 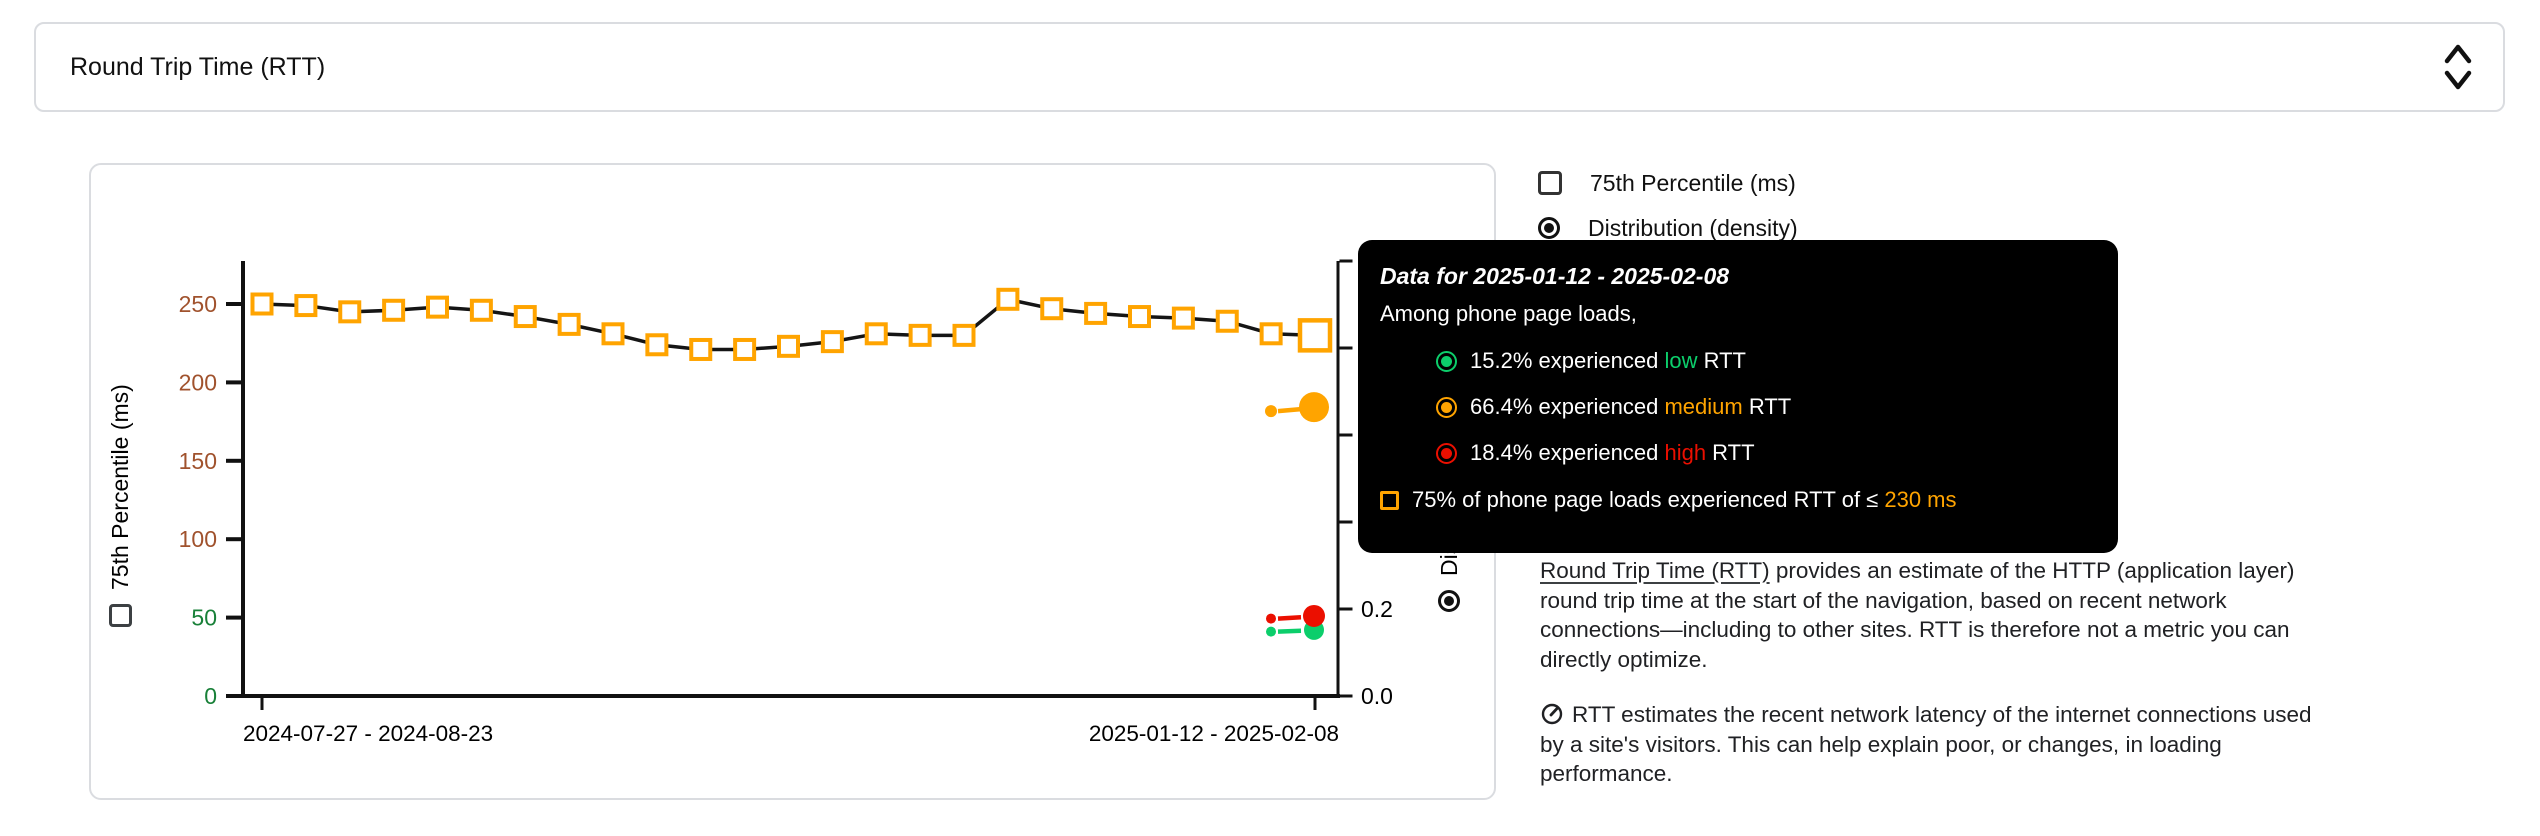 What do you see at coordinates (198, 461) in the screenshot?
I see `y-axis-tick-label: 150` at bounding box center [198, 461].